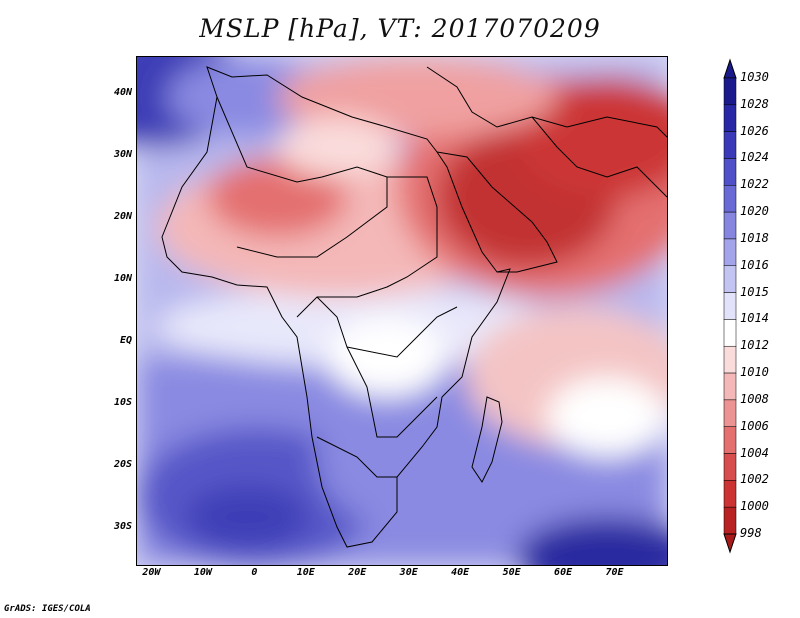 The width and height of the screenshot is (800, 618). What do you see at coordinates (754, 264) in the screenshot?
I see `colorbar-label: 1016` at bounding box center [754, 264].